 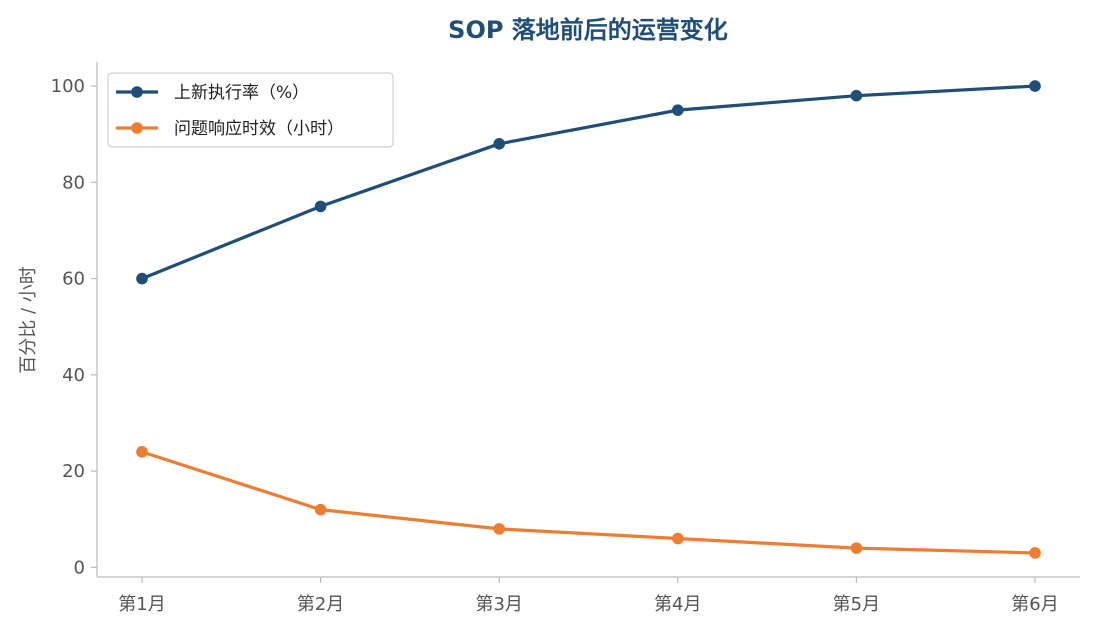 What do you see at coordinates (73, 182) in the screenshot?
I see `y-tick-label: 80` at bounding box center [73, 182].